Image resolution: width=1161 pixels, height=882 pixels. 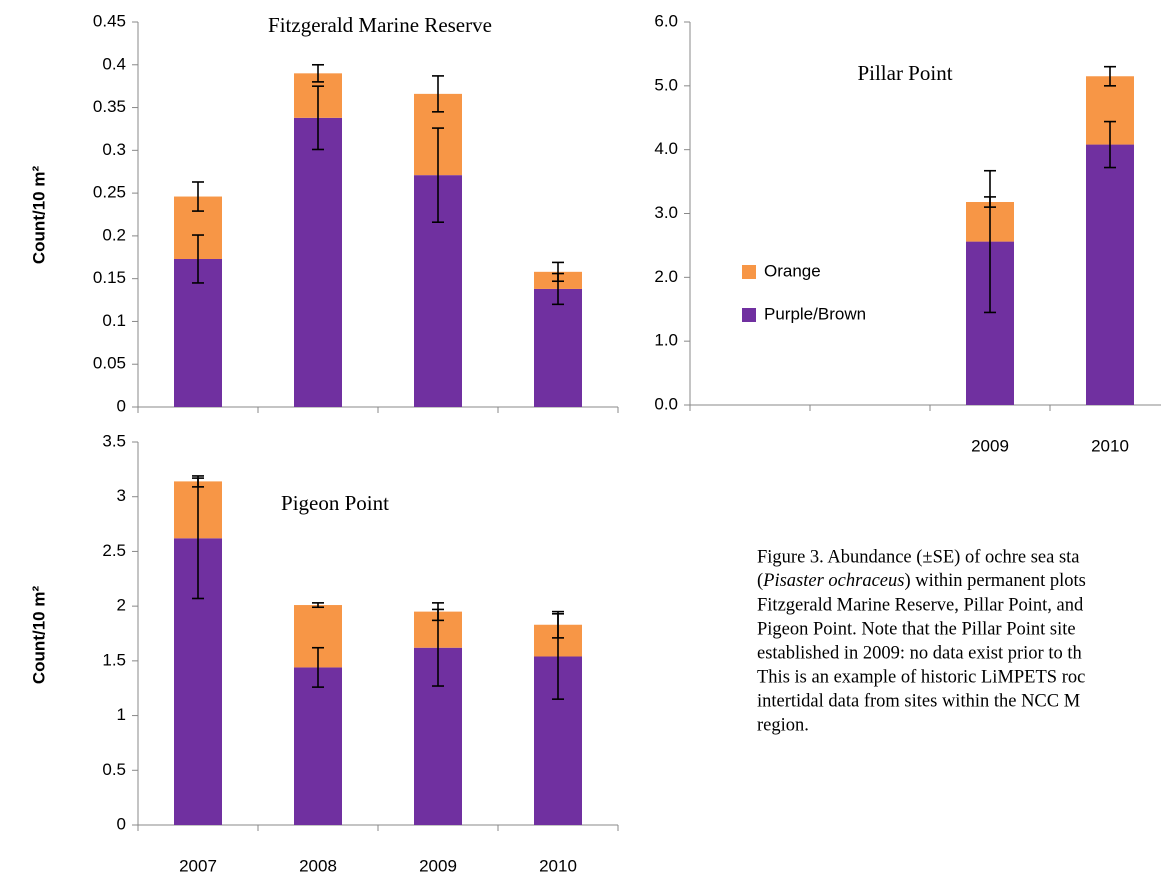 What do you see at coordinates (335, 503) in the screenshot?
I see `chart-title: Pigeon Point` at bounding box center [335, 503].